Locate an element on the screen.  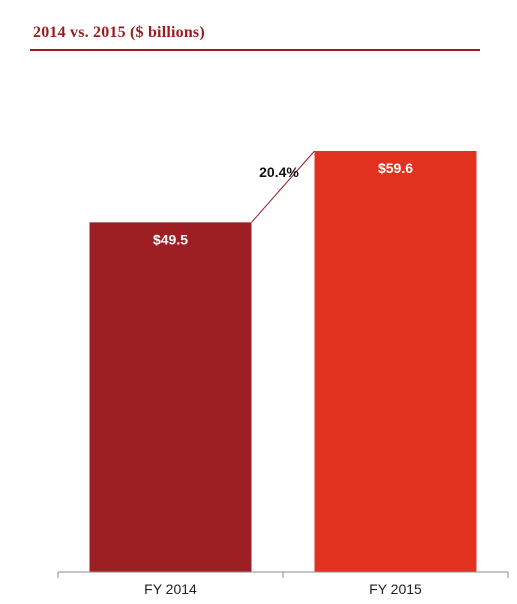
x-tick-label: FY 2015 is located at coordinates (395, 589).